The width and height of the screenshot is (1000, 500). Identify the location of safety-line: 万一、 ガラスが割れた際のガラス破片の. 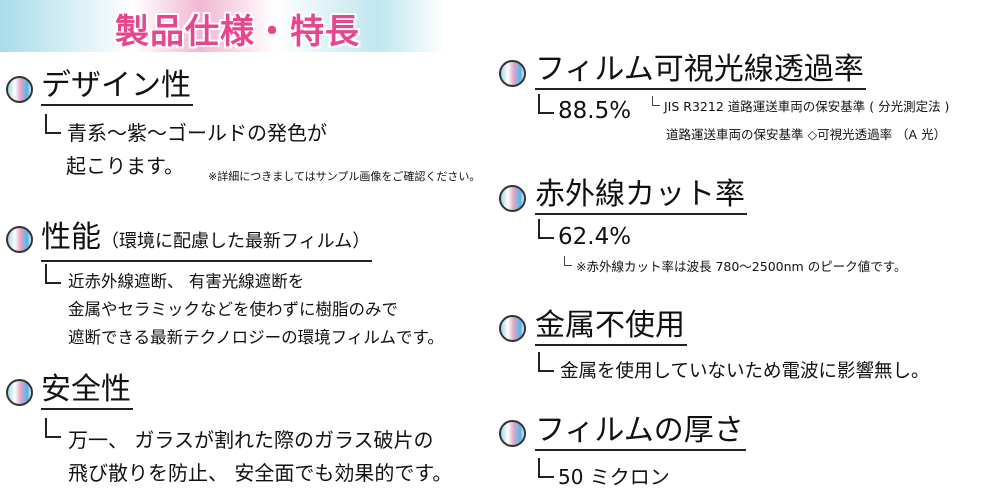
(251, 440).